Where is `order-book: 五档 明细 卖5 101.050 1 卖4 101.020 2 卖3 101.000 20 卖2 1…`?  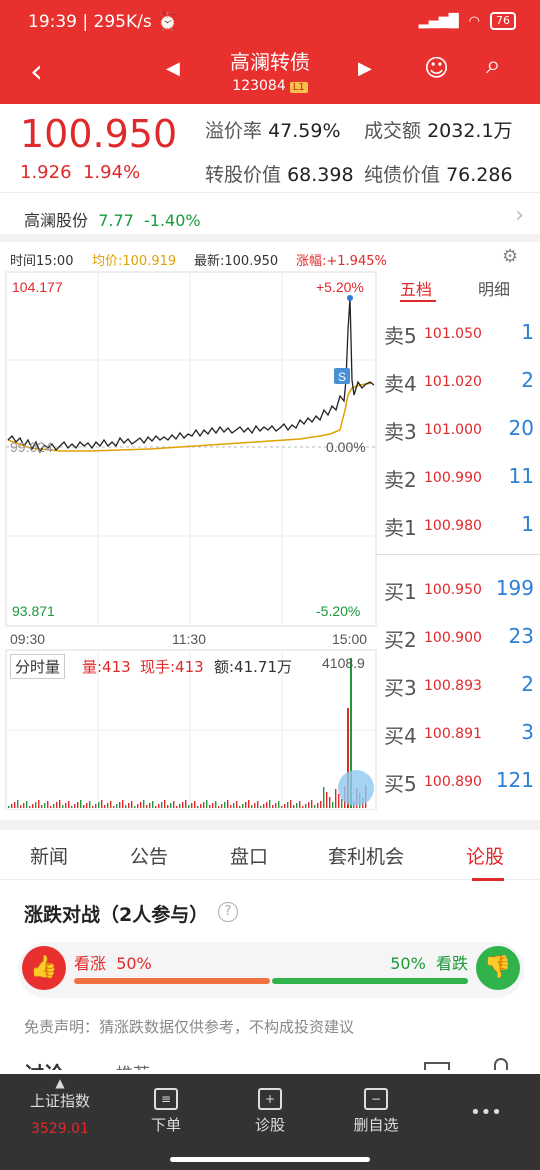
order-book: 五档 明细 卖5 101.050 1 卖4 101.020 2 卖3 101.000 20 卖2 1… is located at coordinates (458, 540).